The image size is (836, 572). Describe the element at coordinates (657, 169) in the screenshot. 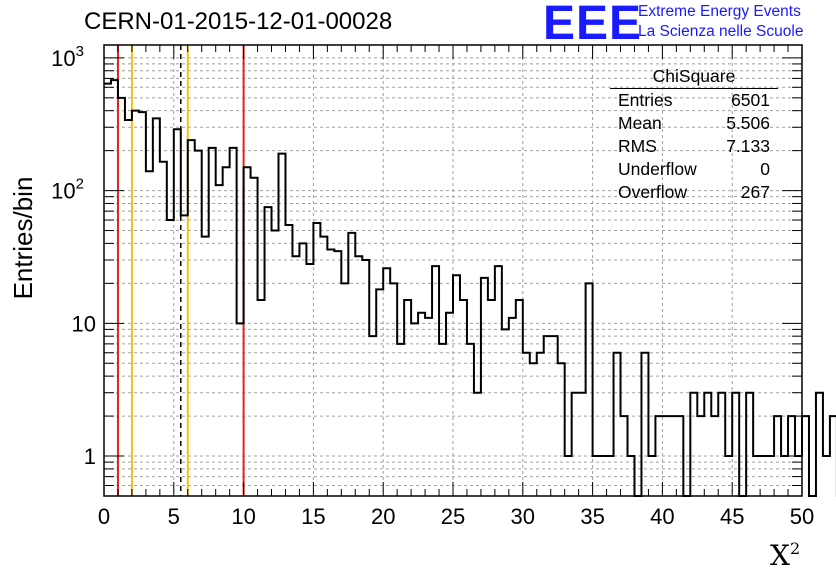

I see `stats-label: Underflow` at that location.